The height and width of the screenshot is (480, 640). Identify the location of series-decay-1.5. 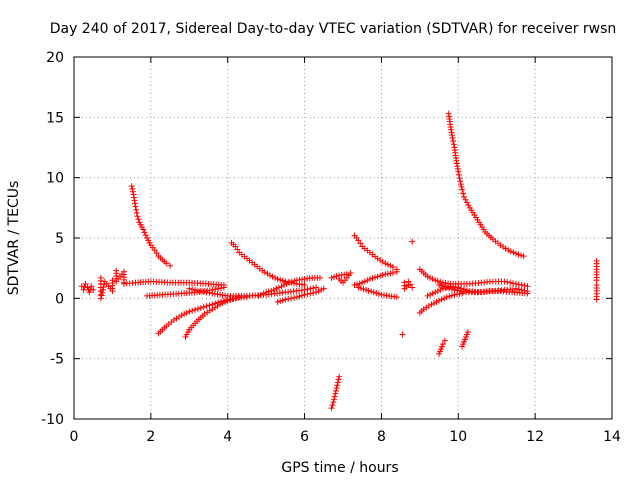
(151, 226).